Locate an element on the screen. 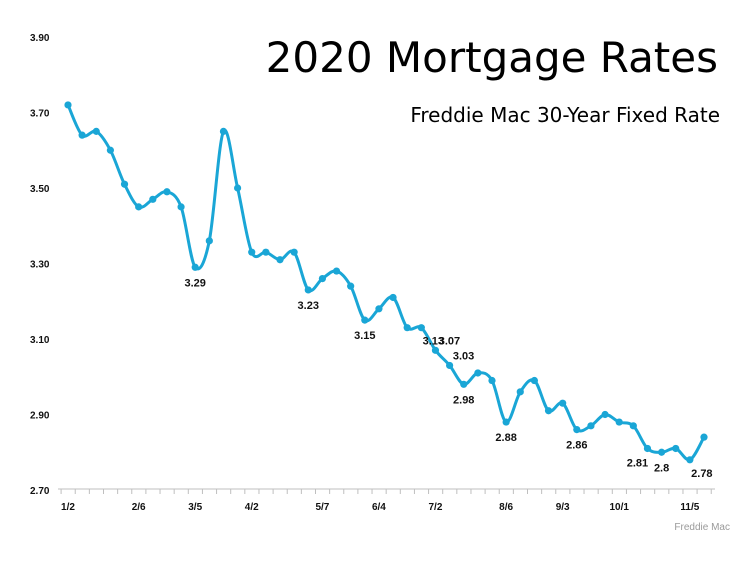 The width and height of the screenshot is (750, 563). source-note: Freddie Mac is located at coordinates (702, 527).